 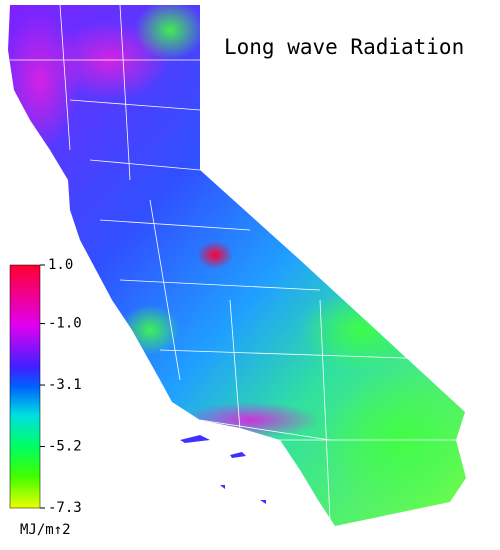 I want to click on color-bar-tick-label: -1.0, so click(x=65, y=324).